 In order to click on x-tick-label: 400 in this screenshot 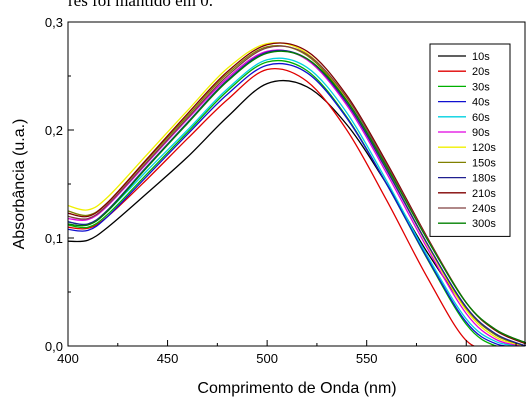, I will do `click(68, 358)`.